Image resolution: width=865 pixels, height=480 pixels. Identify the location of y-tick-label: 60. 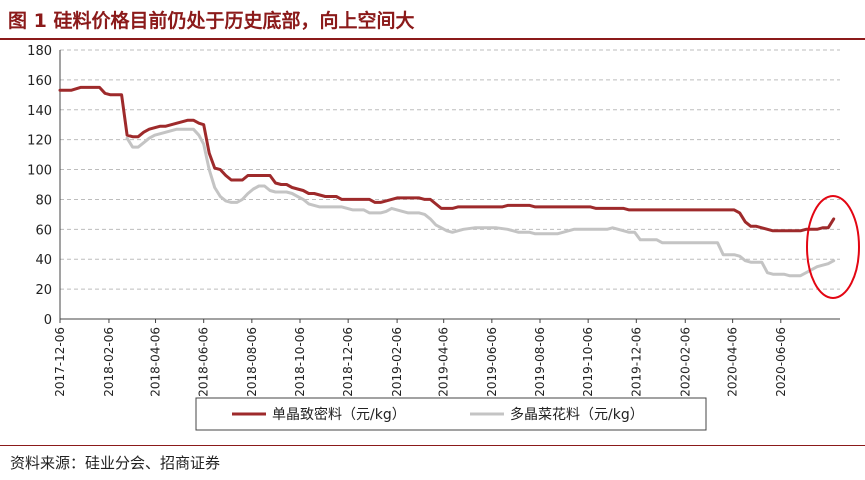
(43, 230).